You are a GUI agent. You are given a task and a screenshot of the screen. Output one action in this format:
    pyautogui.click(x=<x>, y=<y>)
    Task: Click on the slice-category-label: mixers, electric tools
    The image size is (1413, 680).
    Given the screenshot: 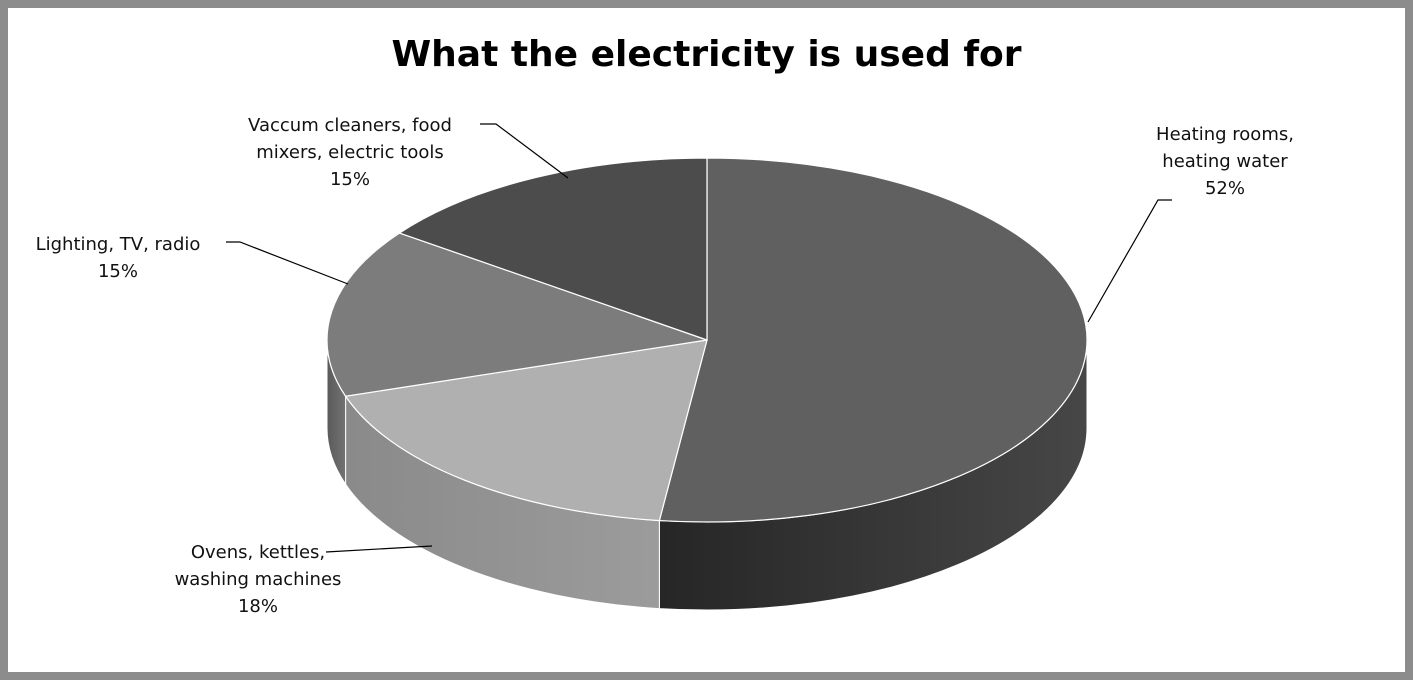 What is the action you would take?
    pyautogui.click(x=350, y=152)
    